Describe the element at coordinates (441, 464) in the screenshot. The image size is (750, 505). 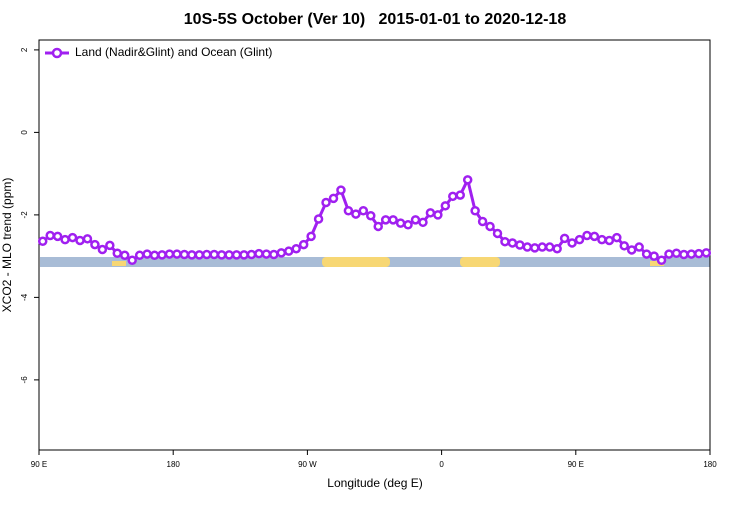
I see `x-tick-label: 0` at that location.